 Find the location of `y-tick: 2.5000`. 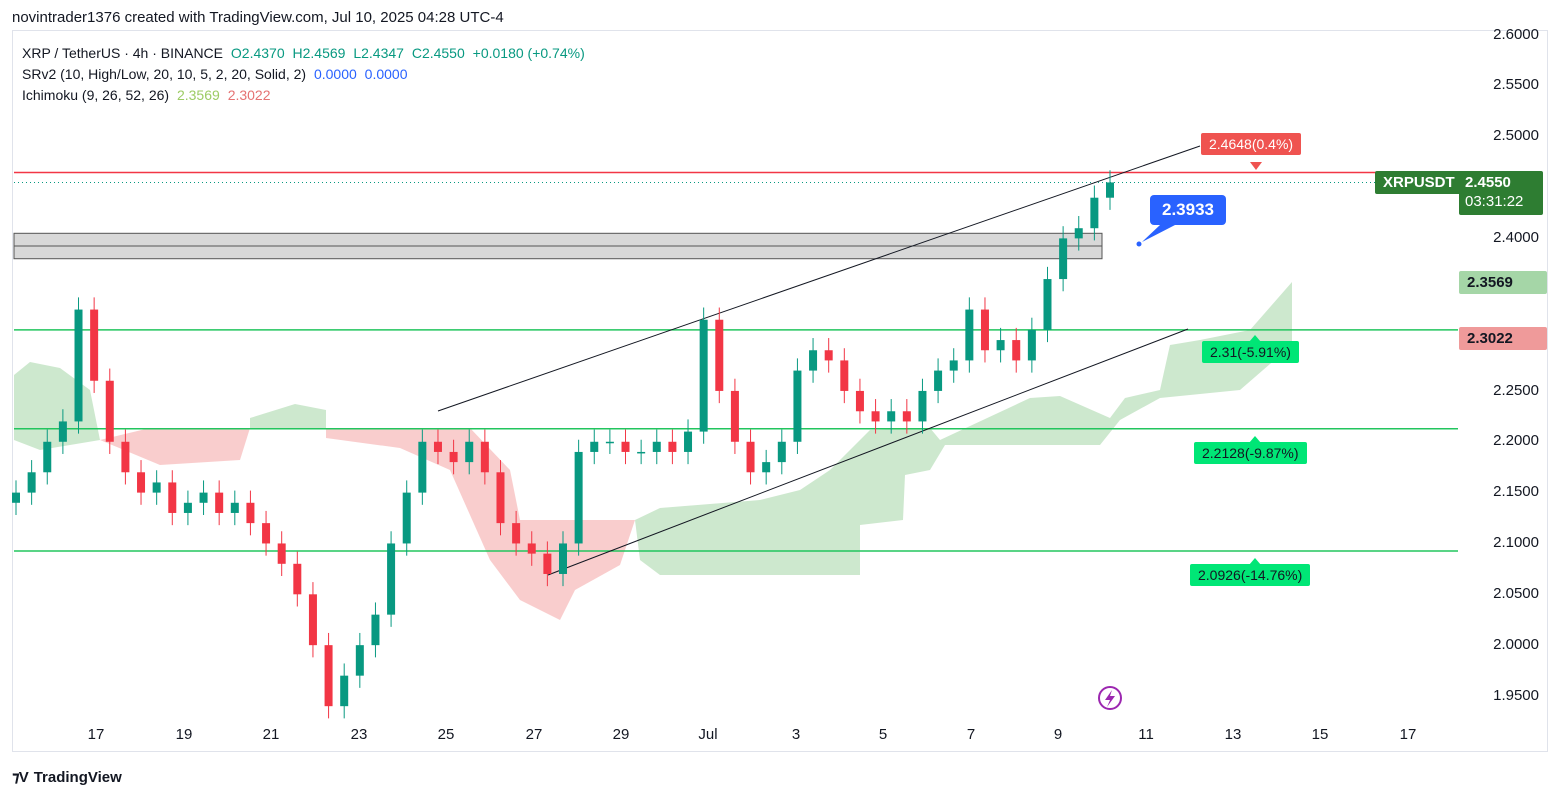

y-tick: 2.5000 is located at coordinates (1516, 135).